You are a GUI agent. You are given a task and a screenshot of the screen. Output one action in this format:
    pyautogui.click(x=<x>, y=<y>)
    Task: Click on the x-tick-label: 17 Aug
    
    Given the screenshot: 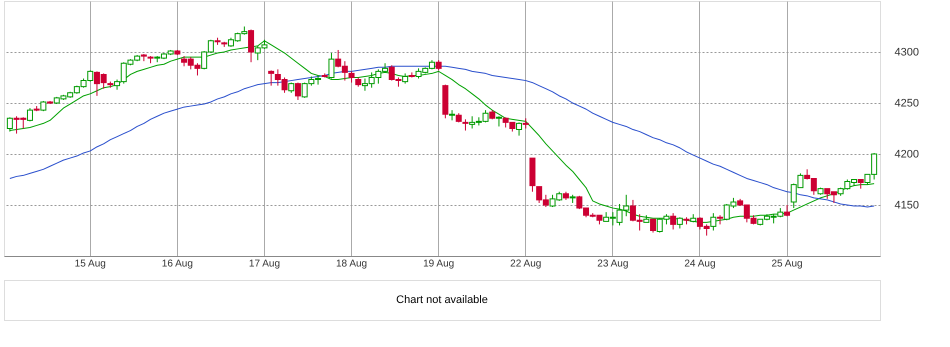 What is the action you would take?
    pyautogui.click(x=264, y=264)
    